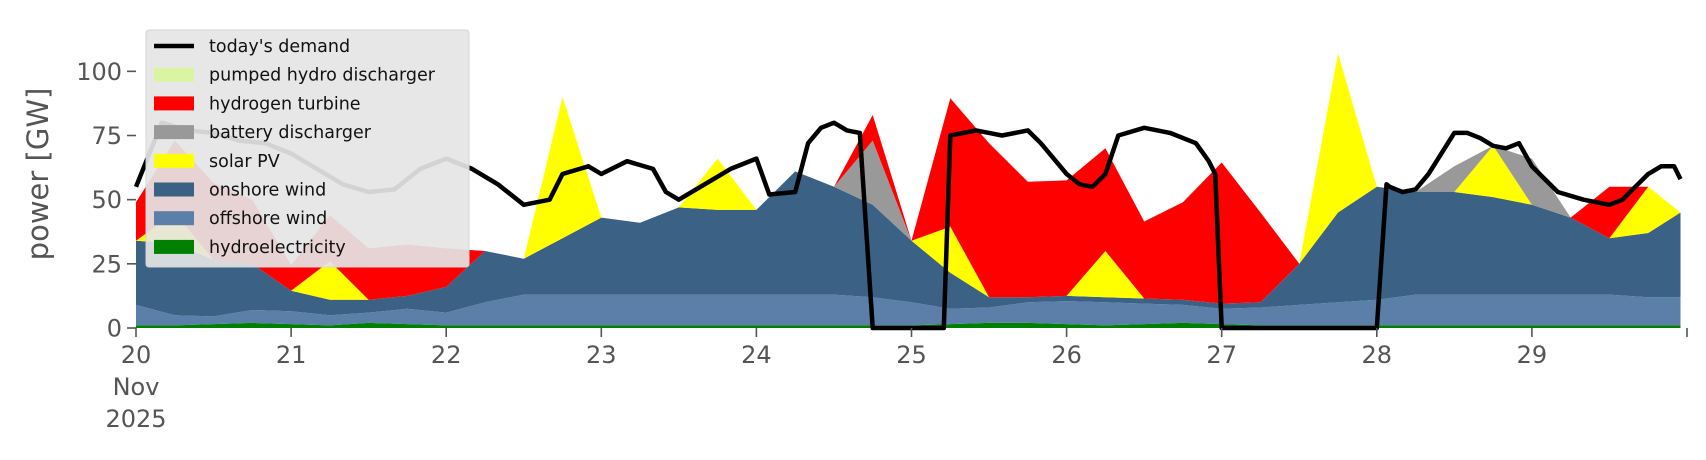  What do you see at coordinates (1066, 355) in the screenshot?
I see `x-tick-label: 26` at bounding box center [1066, 355].